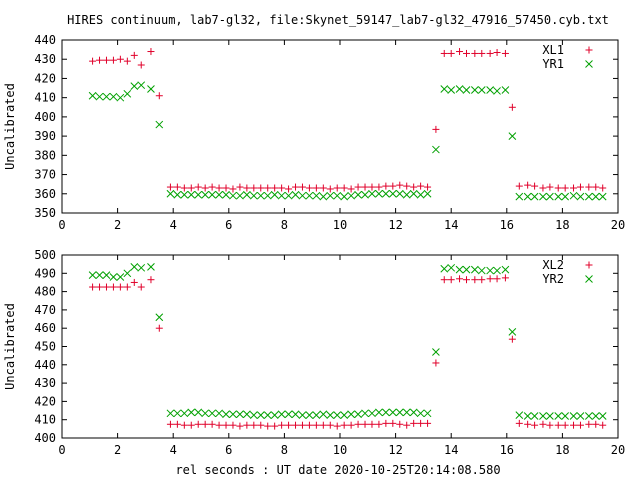 This screenshot has height=480, width=640. What do you see at coordinates (45, 292) in the screenshot?
I see `y-tick-label: 480` at bounding box center [45, 292].